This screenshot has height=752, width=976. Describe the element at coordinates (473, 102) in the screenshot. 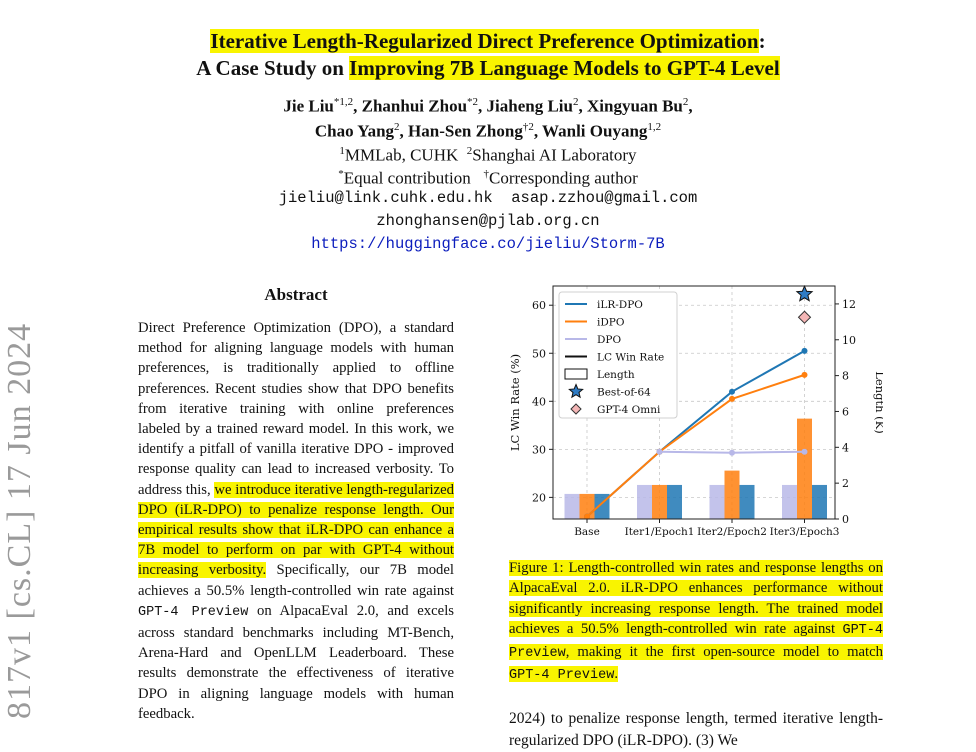

I see `author-sup: *2` at that location.